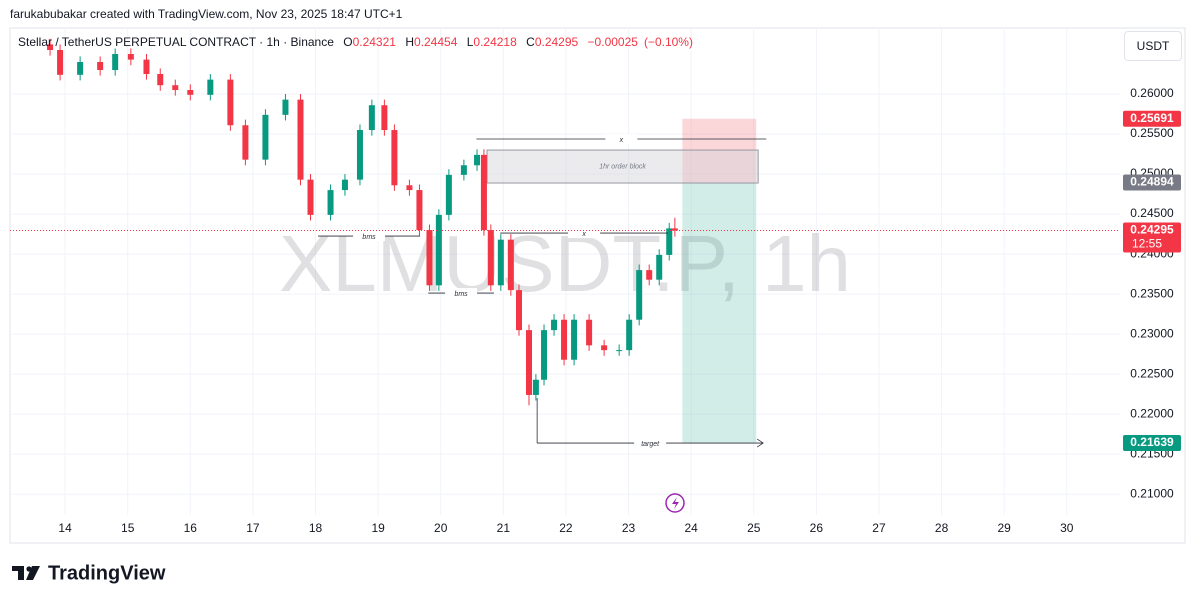 The width and height of the screenshot is (1195, 603). What do you see at coordinates (1152, 93) in the screenshot?
I see `y-tick-label: 0.26000` at bounding box center [1152, 93].